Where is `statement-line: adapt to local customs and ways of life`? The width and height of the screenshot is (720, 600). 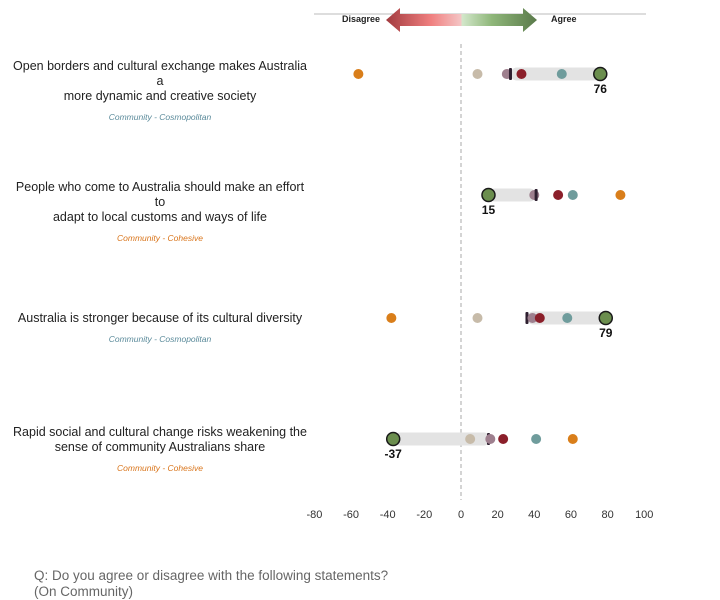 statement-line: adapt to local customs and ways of life is located at coordinates (159, 217).